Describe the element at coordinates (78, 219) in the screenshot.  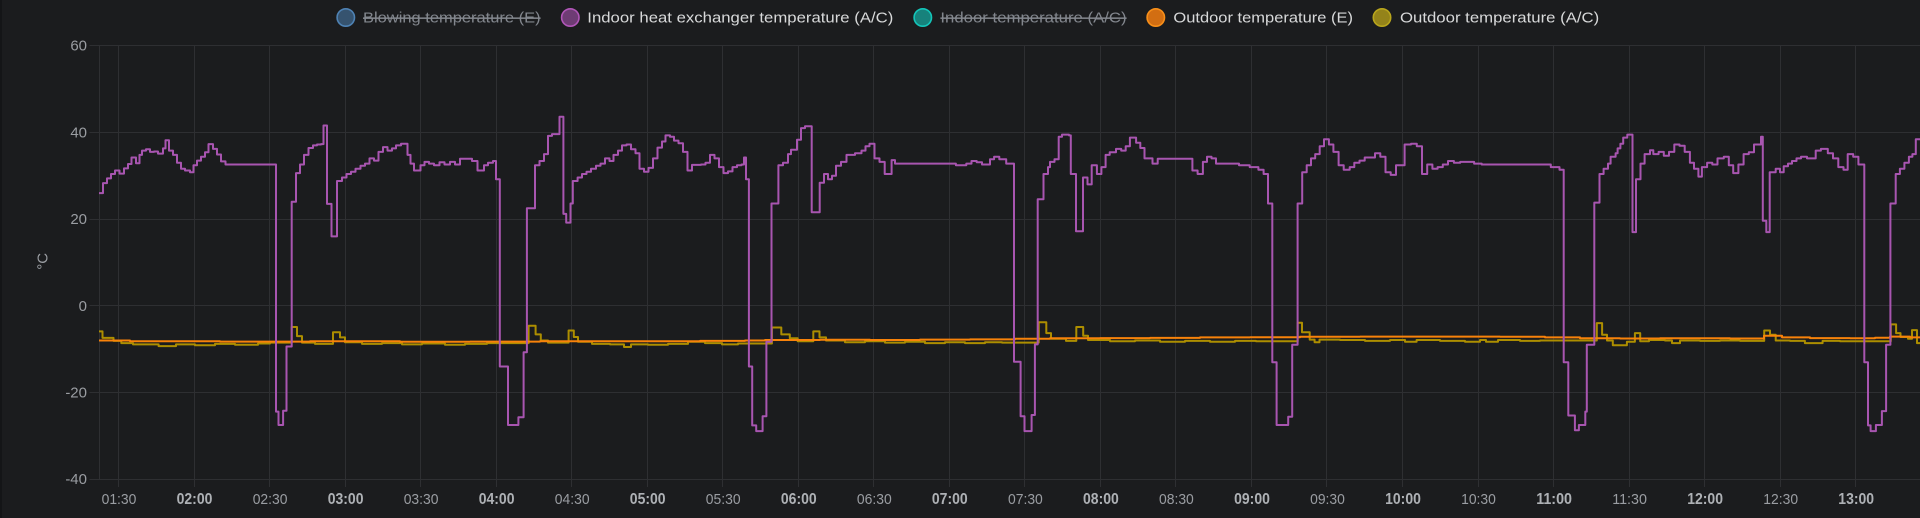
I see `svg-text: 20` at that location.